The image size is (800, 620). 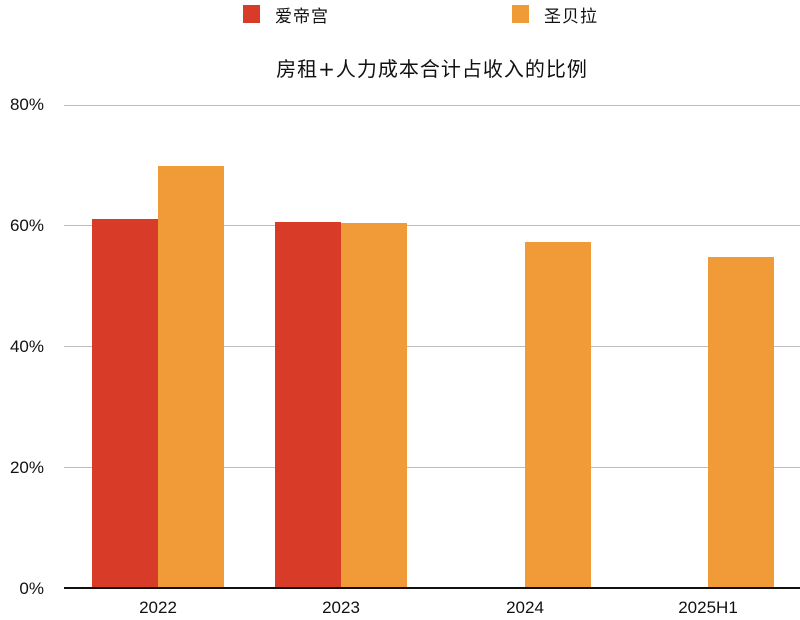 What do you see at coordinates (31, 588) in the screenshot?
I see `y-tick-label: 0%` at bounding box center [31, 588].